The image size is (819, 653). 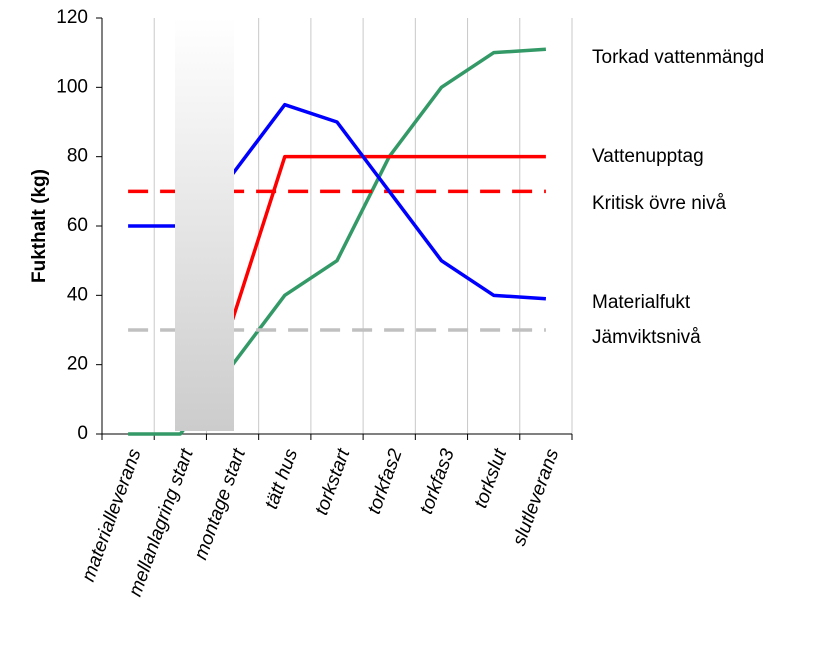 I want to click on x-tick-label: torkslut, so click(x=490, y=478).